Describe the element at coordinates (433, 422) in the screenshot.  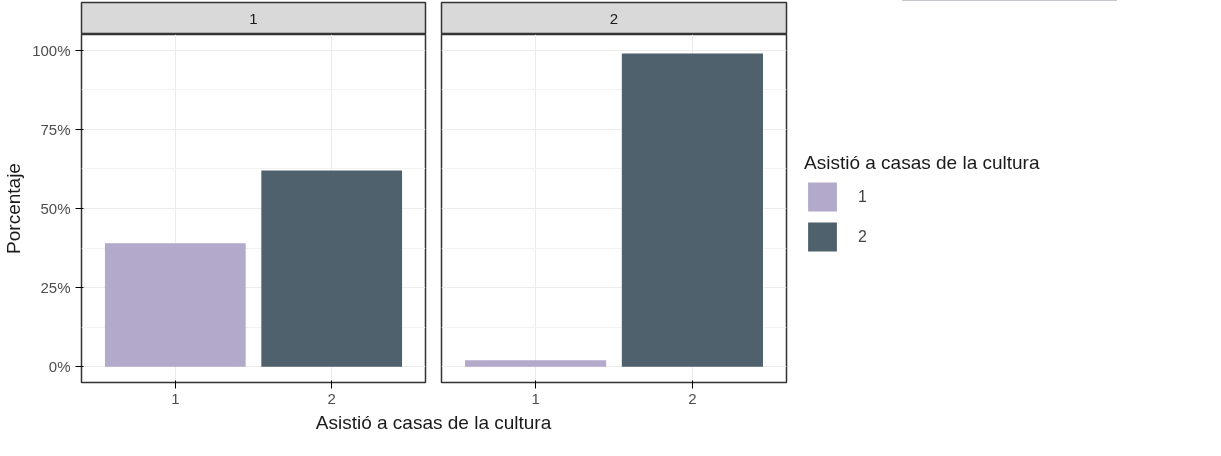
I see `x-axis-title: Asistió a casas de la cultura` at that location.